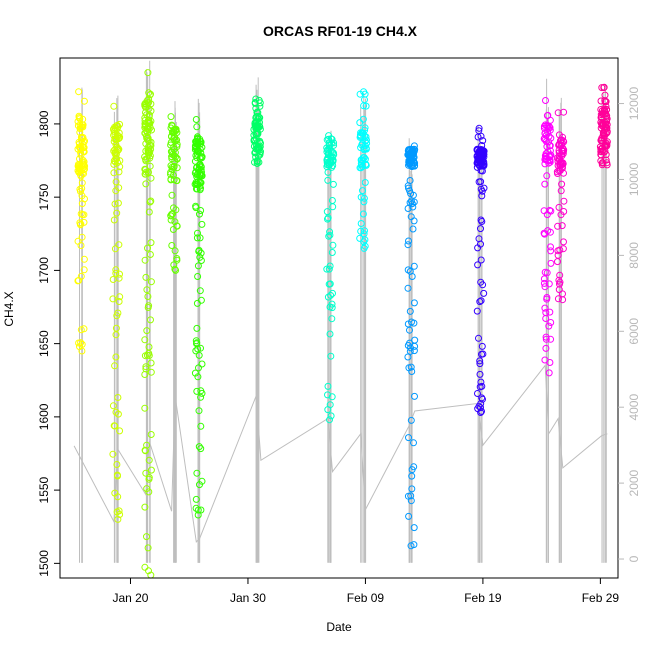  Describe the element at coordinates (44, 123) in the screenshot. I see `y-tick-label: 1800` at that location.